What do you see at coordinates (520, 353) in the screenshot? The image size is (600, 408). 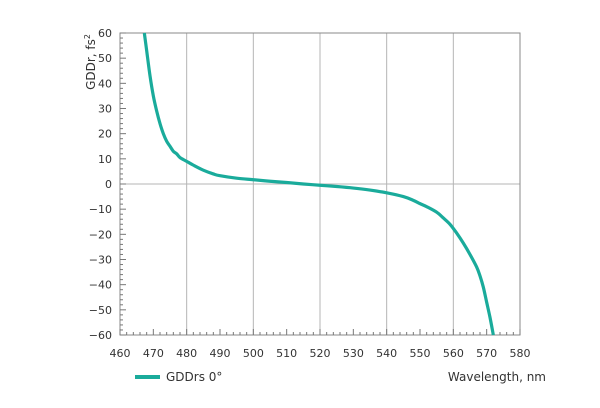 I see `x-tick-label: 580` at bounding box center [520, 353].